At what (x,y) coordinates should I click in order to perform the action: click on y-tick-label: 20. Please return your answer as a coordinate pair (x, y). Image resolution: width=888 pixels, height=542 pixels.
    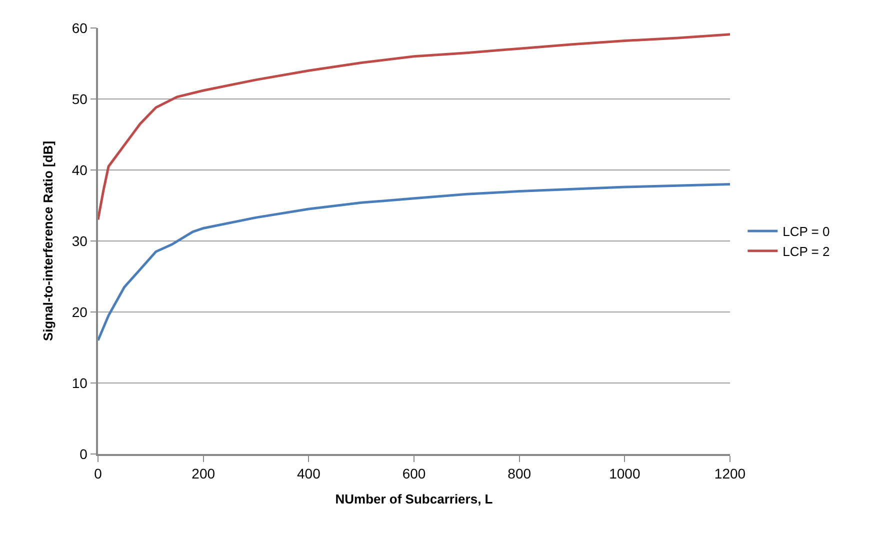
    Looking at the image, I should click on (80, 312).